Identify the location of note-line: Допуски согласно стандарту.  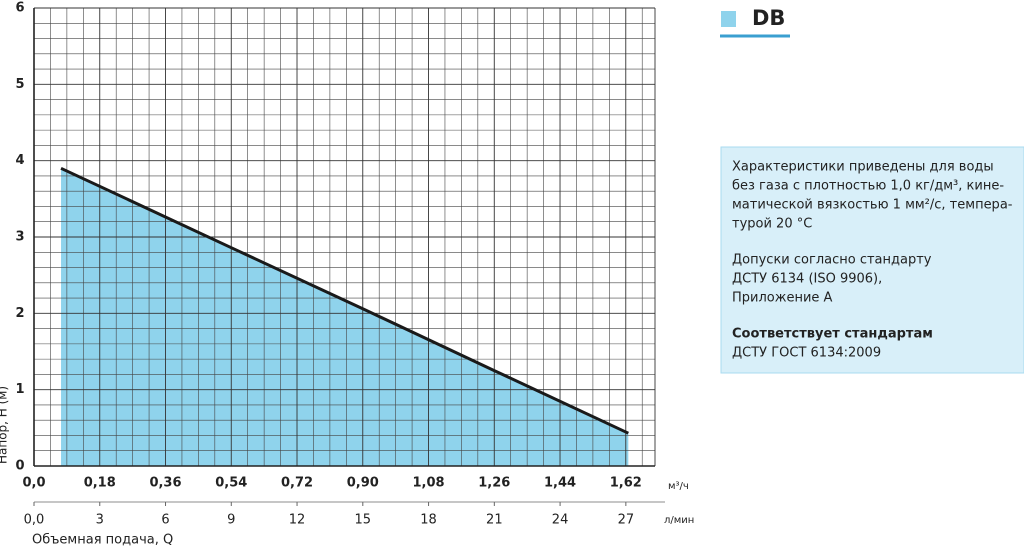
(832, 260).